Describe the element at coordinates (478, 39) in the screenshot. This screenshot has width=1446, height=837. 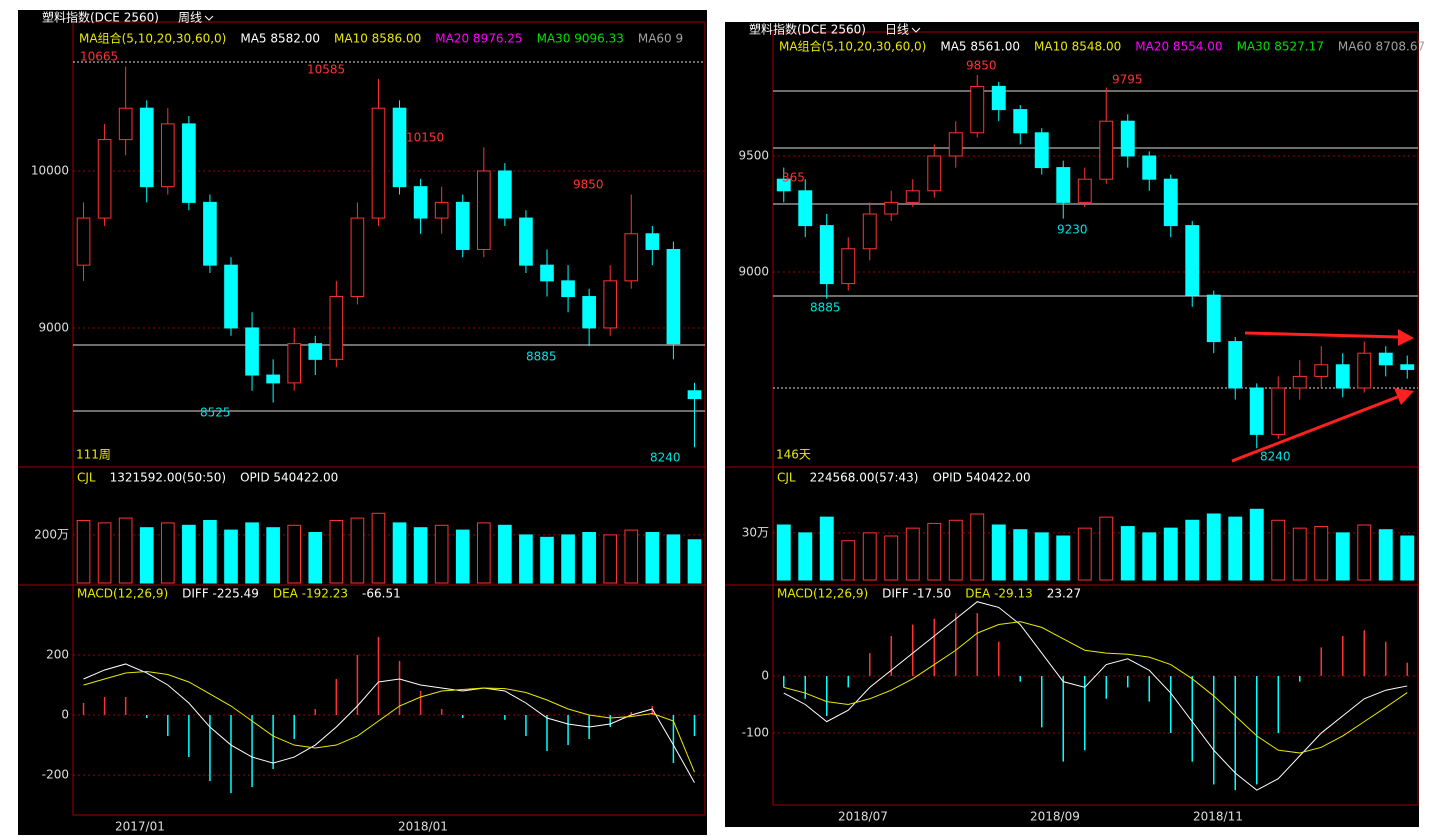
I see `legend-entry: MA20 8976.25` at that location.